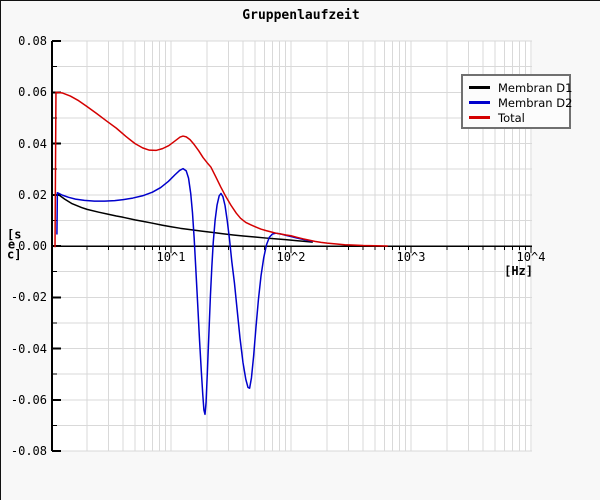  I want to click on legend-item: Total, so click(516, 117).